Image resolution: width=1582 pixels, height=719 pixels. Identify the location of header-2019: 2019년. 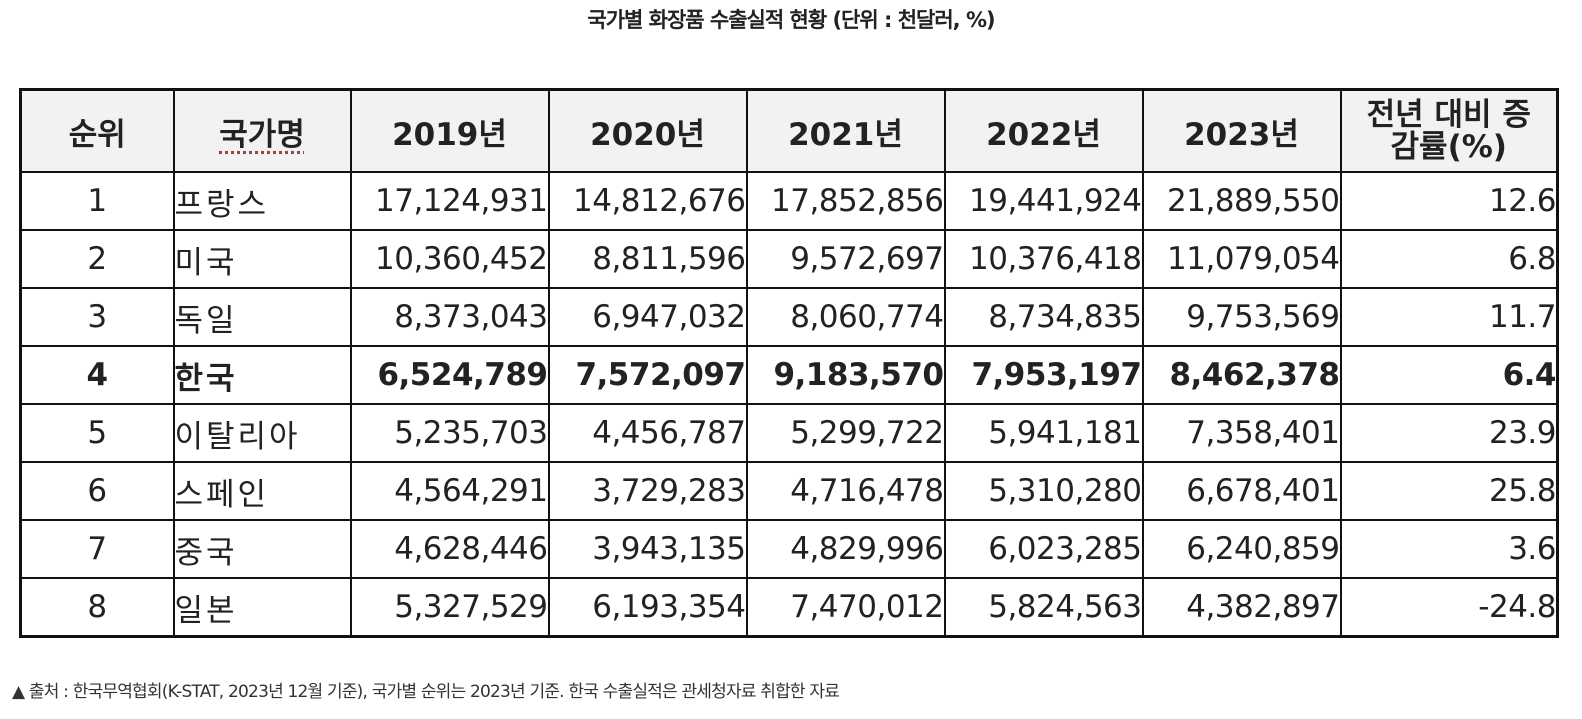
(449, 130).